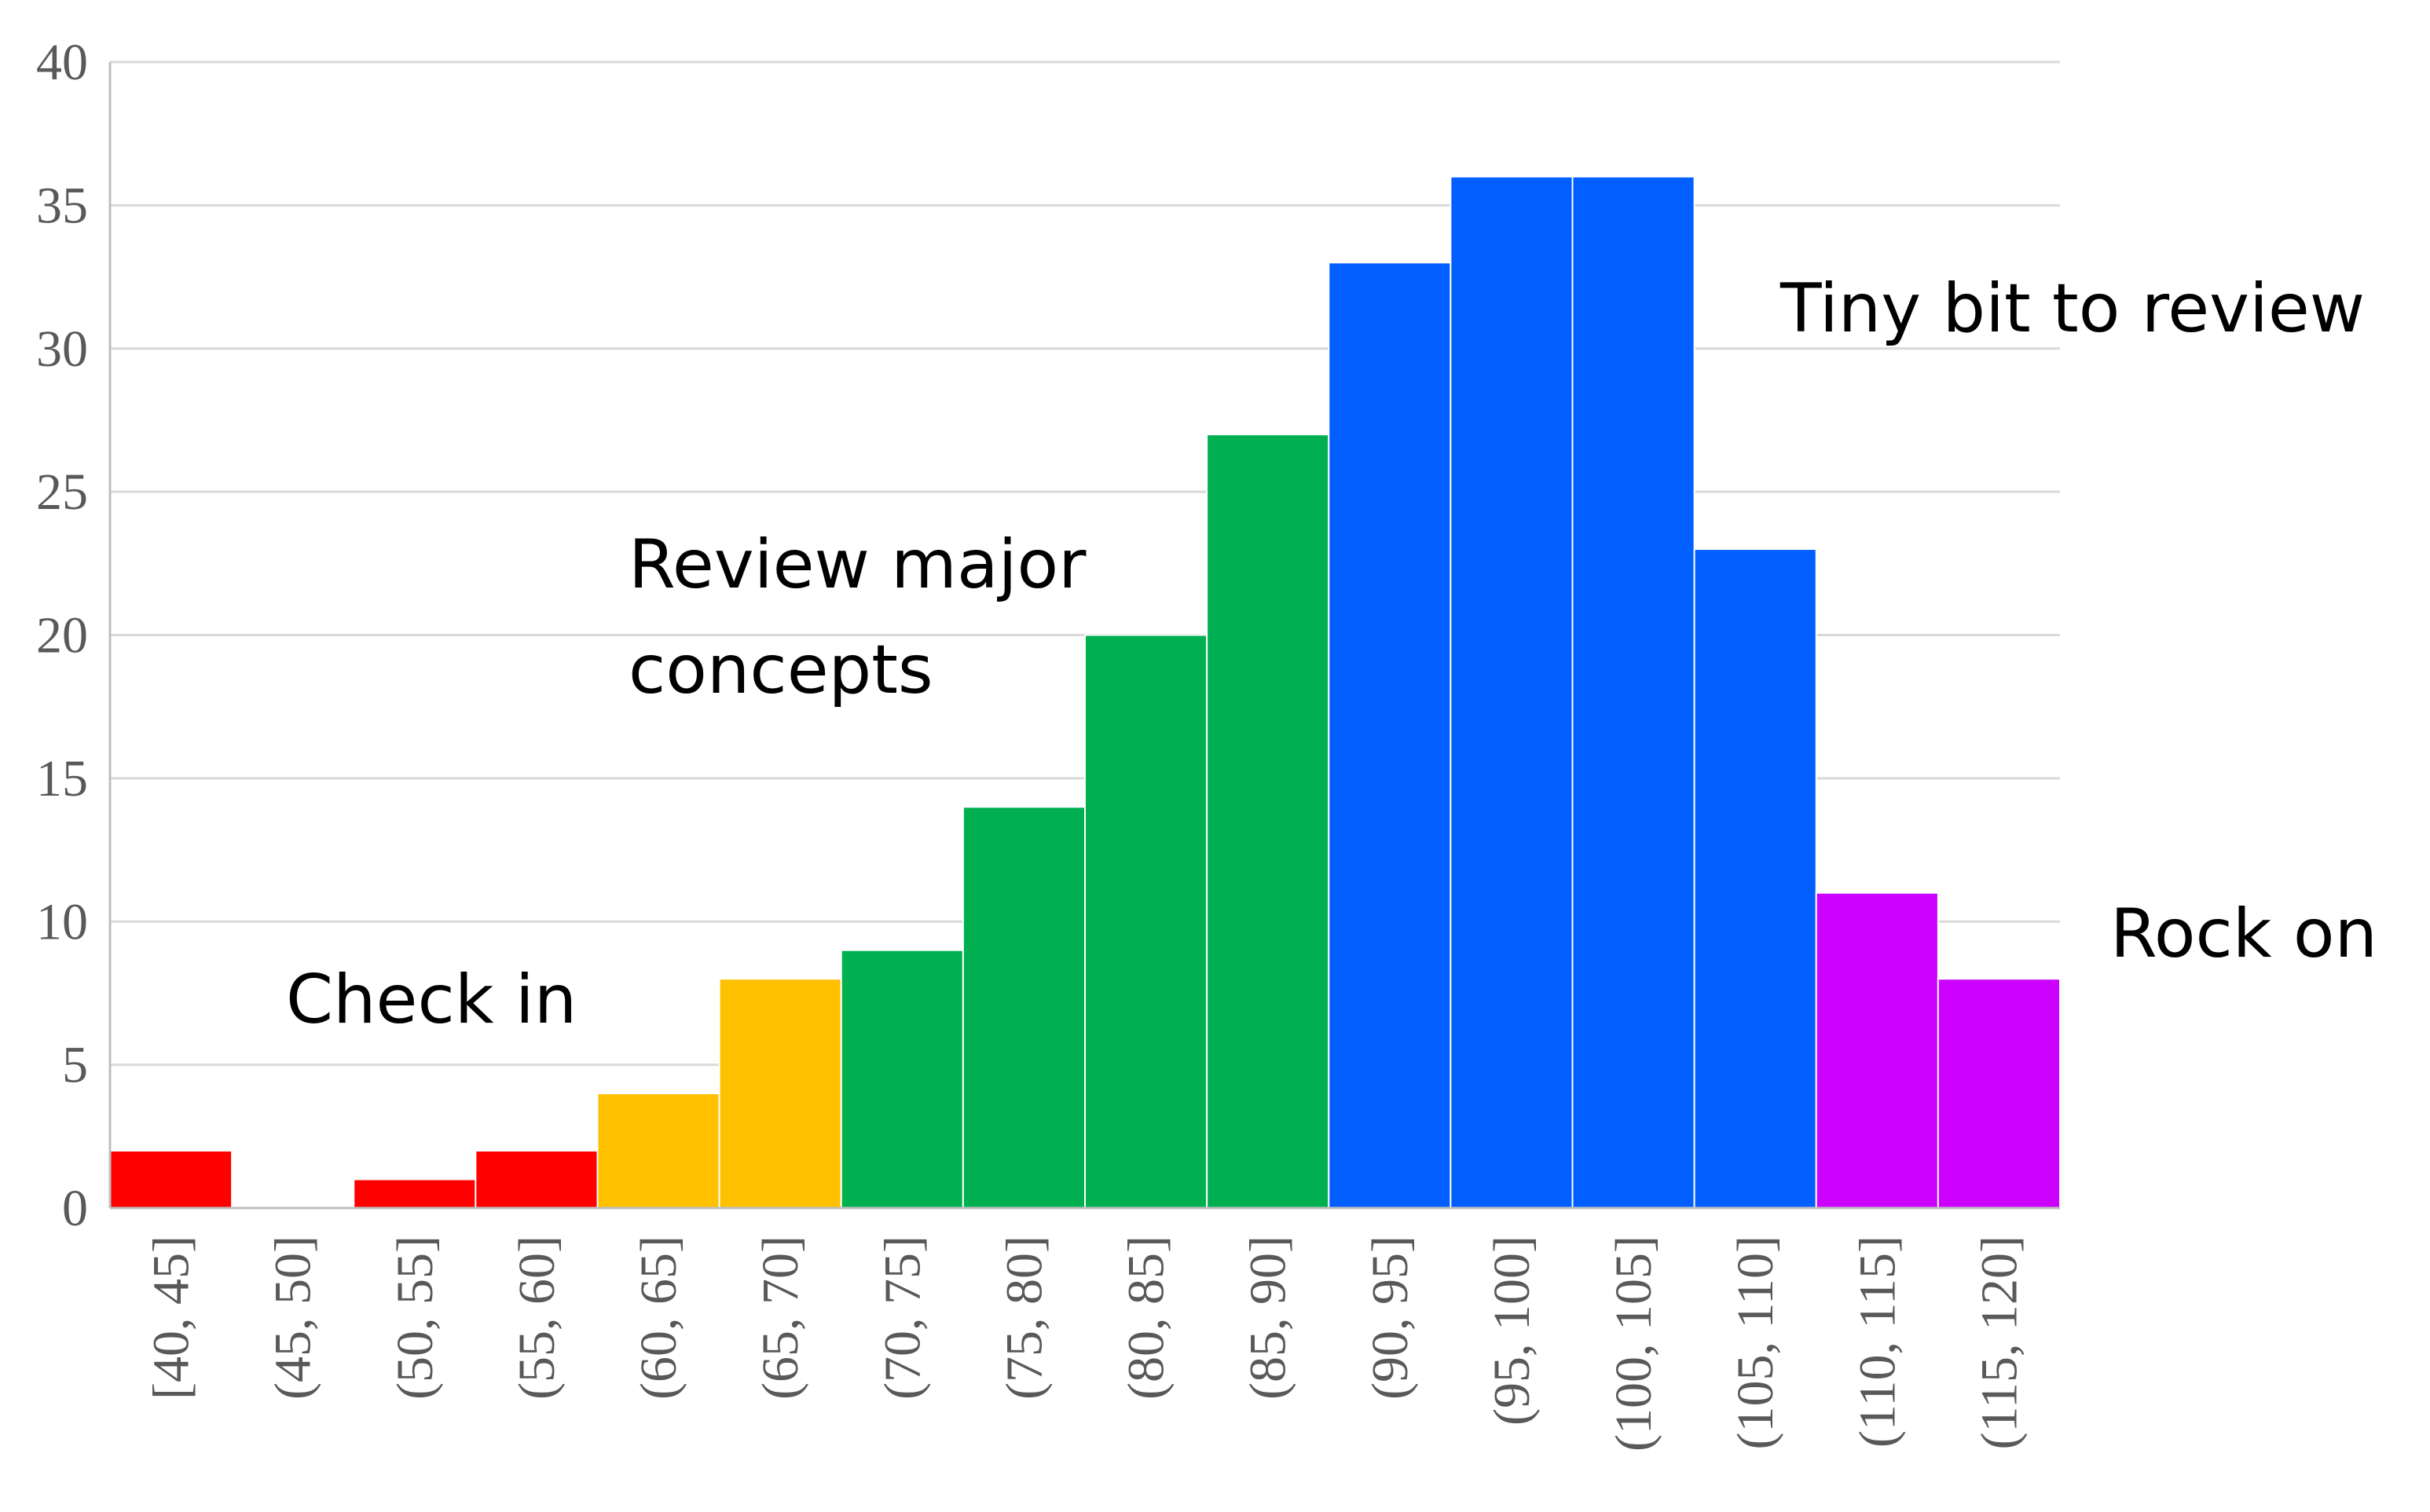 The image size is (2430, 1512). Describe the element at coordinates (902, 1318) in the screenshot. I see `x-tick-label: (70, 75]` at that location.